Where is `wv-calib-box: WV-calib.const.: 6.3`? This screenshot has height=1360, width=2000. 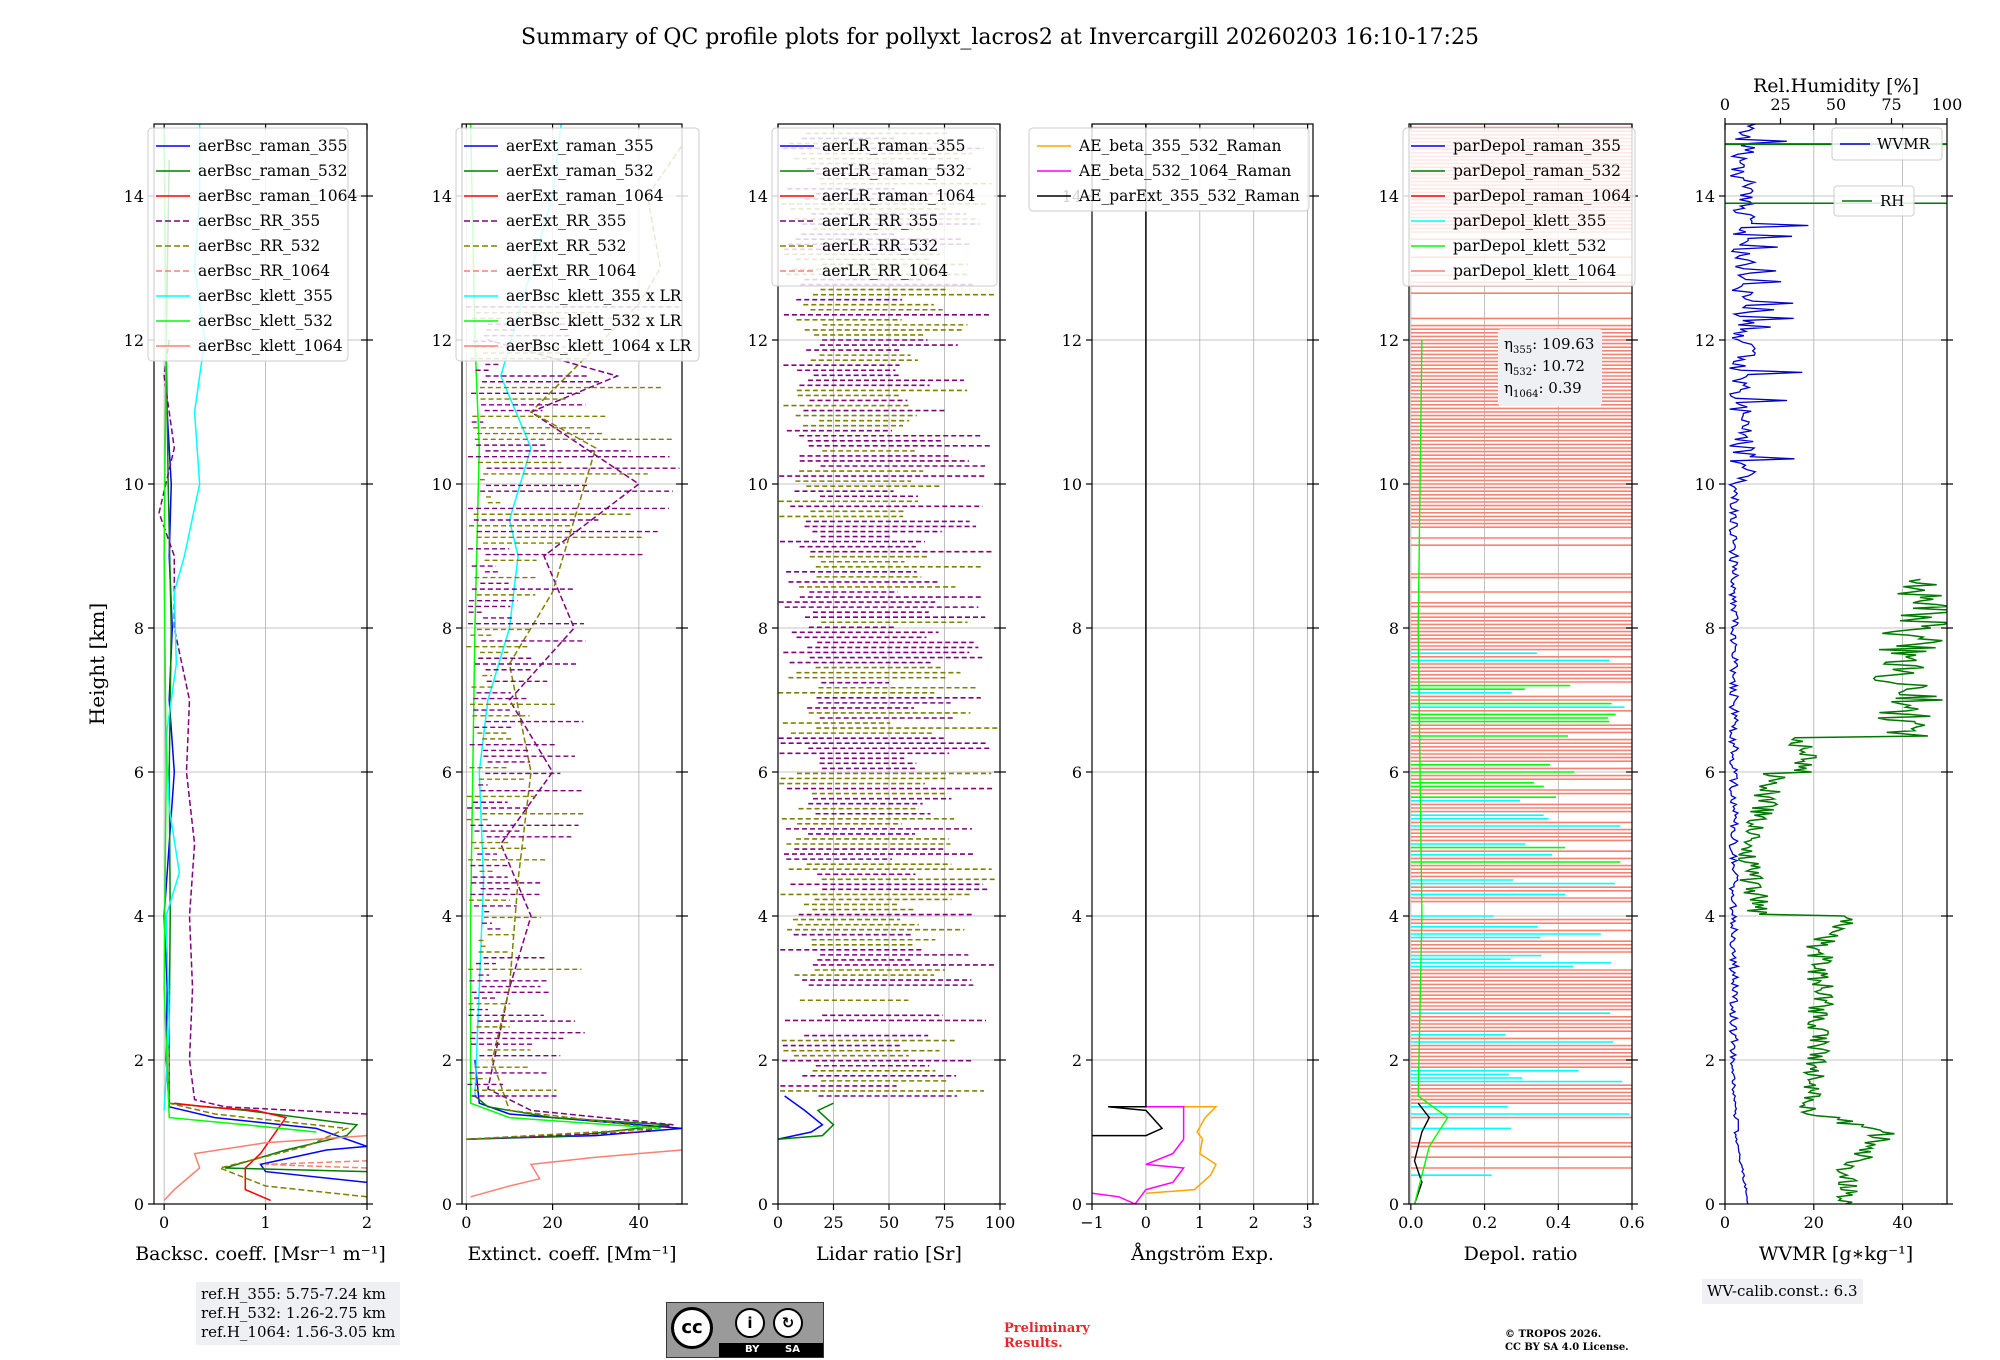
wv-calib-box: WV-calib.const.: 6.3 is located at coordinates (1782, 1291).